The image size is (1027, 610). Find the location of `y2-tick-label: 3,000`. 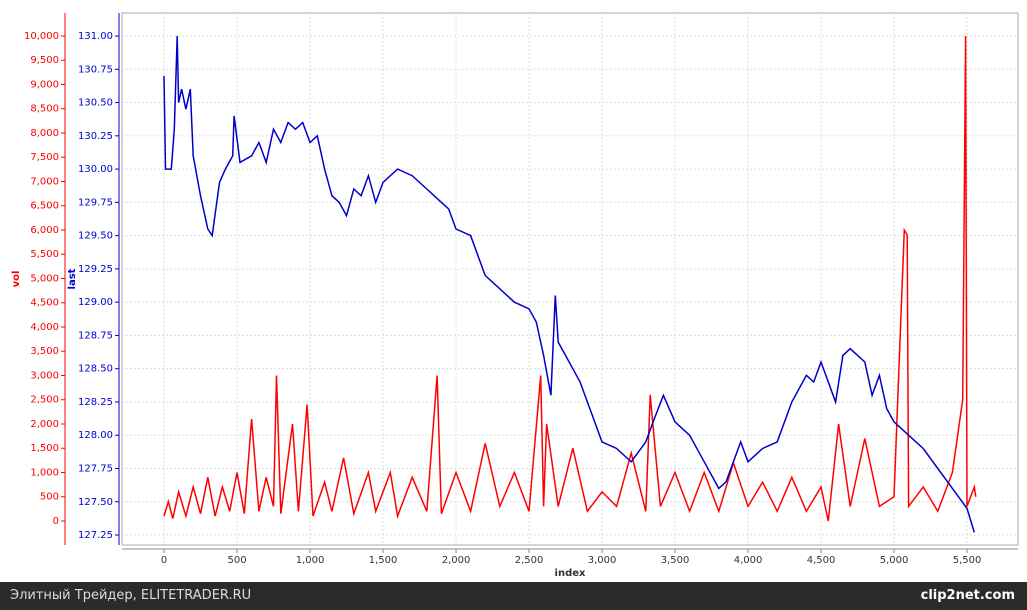

y2-tick-label: 3,000 is located at coordinates (44, 375).